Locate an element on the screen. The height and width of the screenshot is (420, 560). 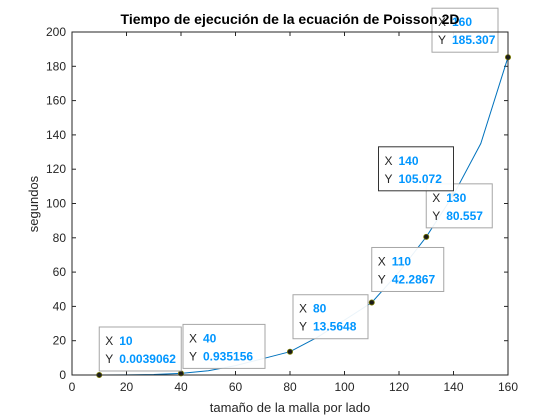
datatip: X 160 Y 185.307 is located at coordinates (465, 30).